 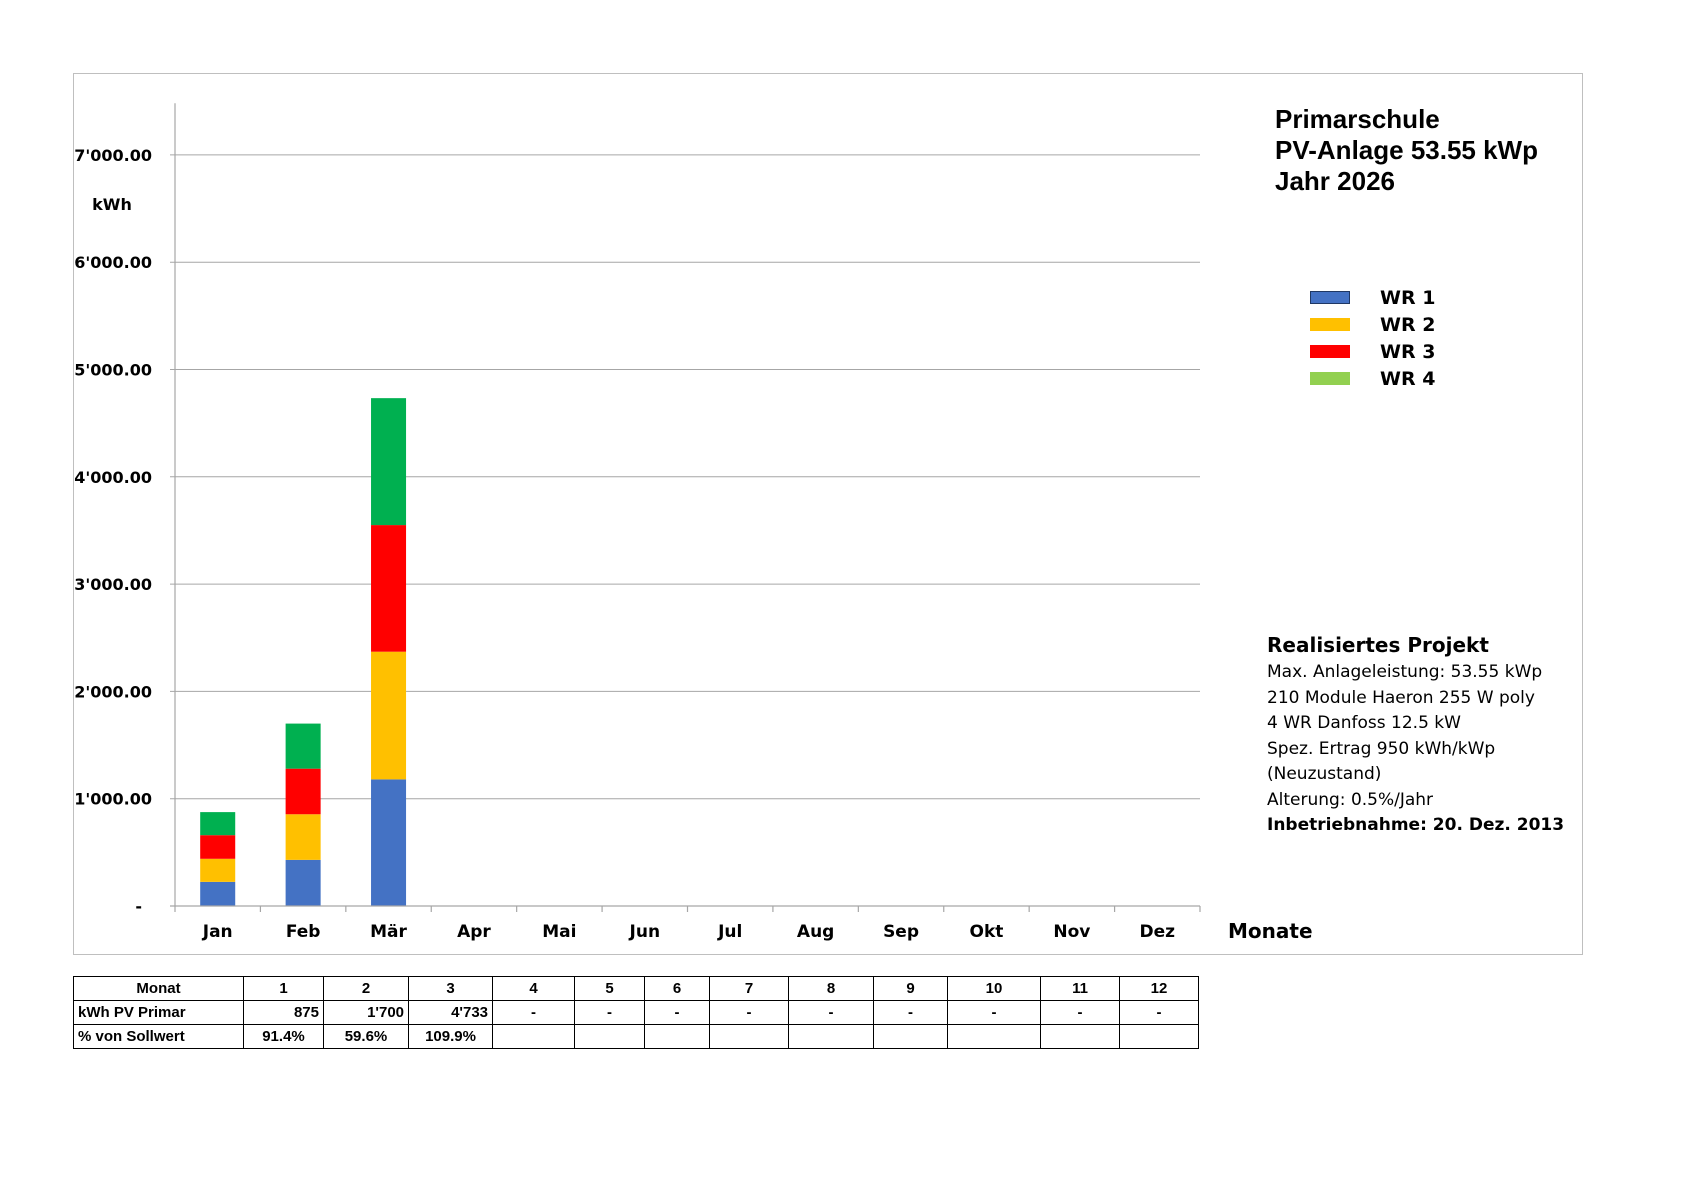 I want to click on y-tick-label: 2'000.00, so click(x=113, y=691).